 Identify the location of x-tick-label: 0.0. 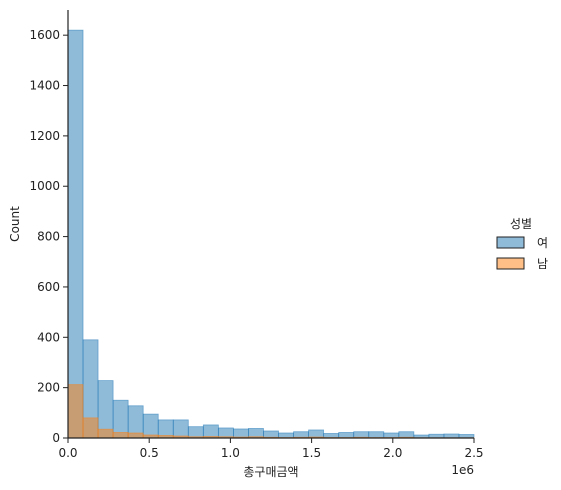
(67, 453).